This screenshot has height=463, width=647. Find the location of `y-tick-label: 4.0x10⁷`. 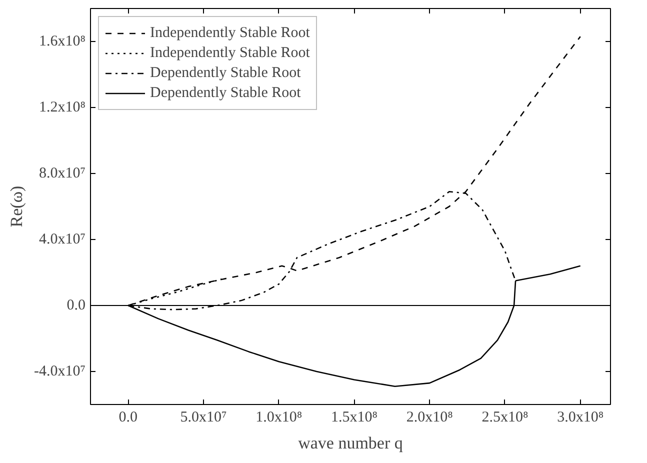

y-tick-label: 4.0x10⁷ is located at coordinates (62, 240).